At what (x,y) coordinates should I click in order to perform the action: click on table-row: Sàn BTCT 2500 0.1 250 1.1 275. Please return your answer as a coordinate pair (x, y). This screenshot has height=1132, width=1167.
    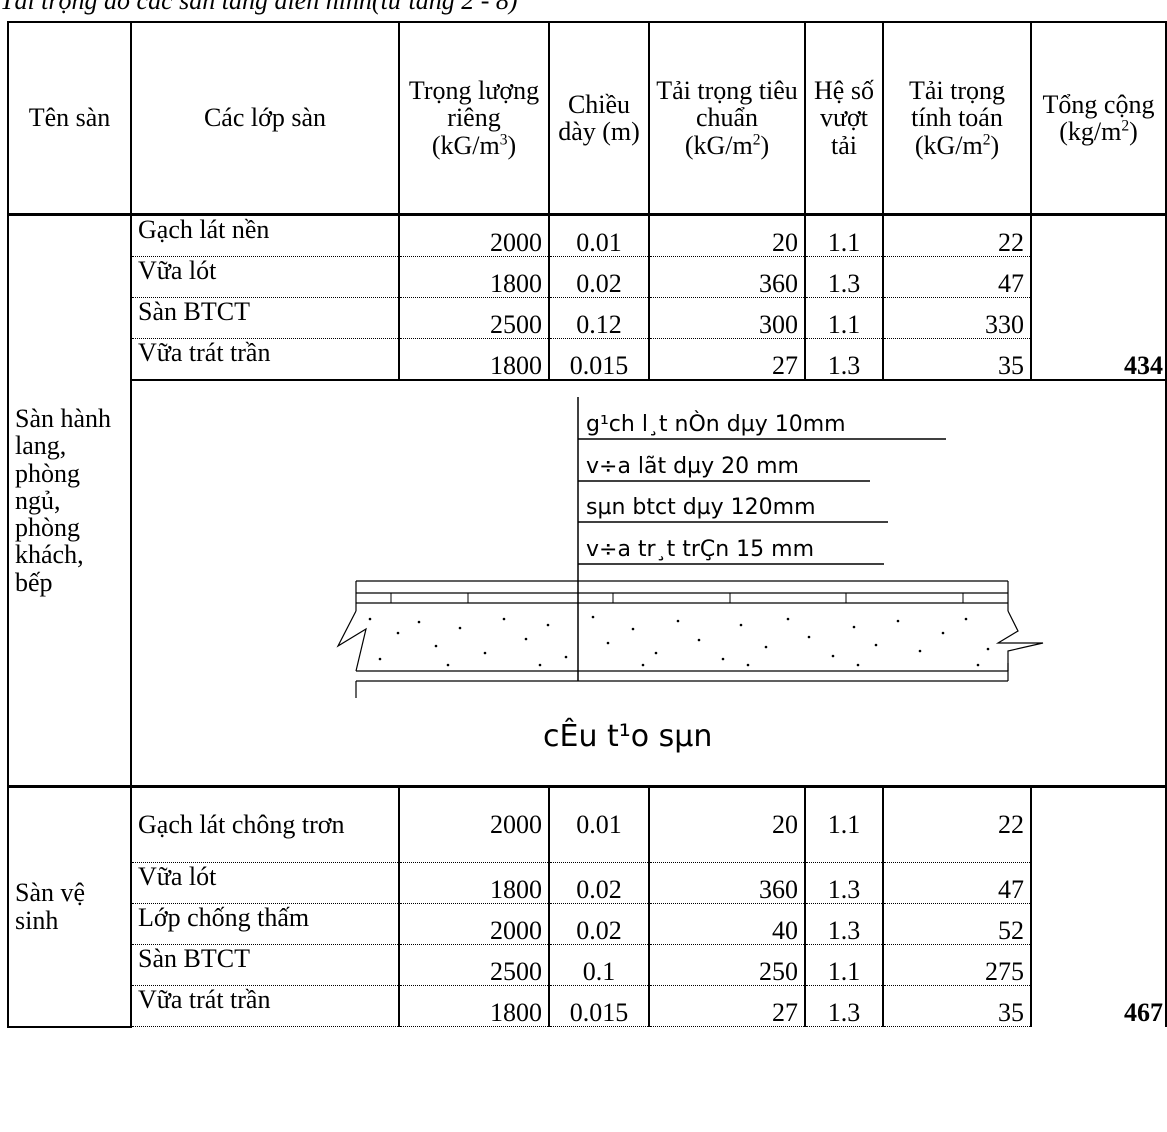
    Looking at the image, I should click on (587, 965).